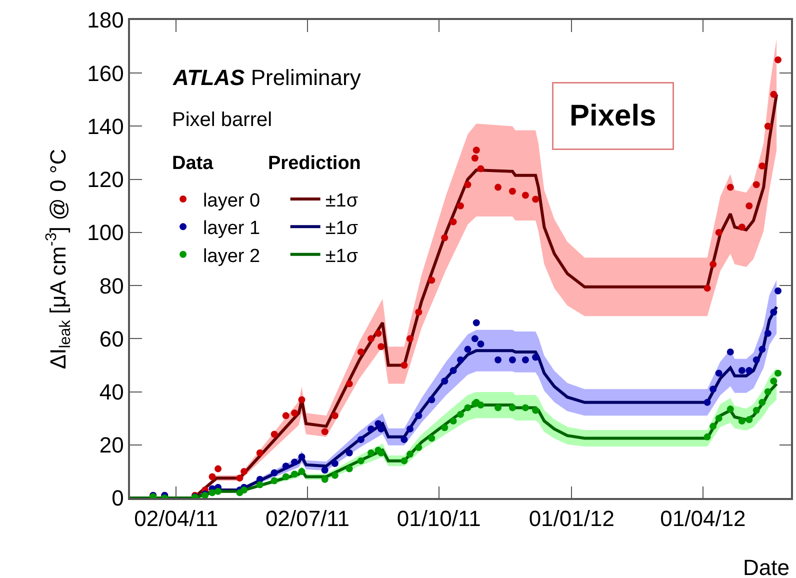 Image resolution: width=796 pixels, height=578 pixels. What do you see at coordinates (105, 20) in the screenshot?
I see `y-tick-label: 180` at bounding box center [105, 20].